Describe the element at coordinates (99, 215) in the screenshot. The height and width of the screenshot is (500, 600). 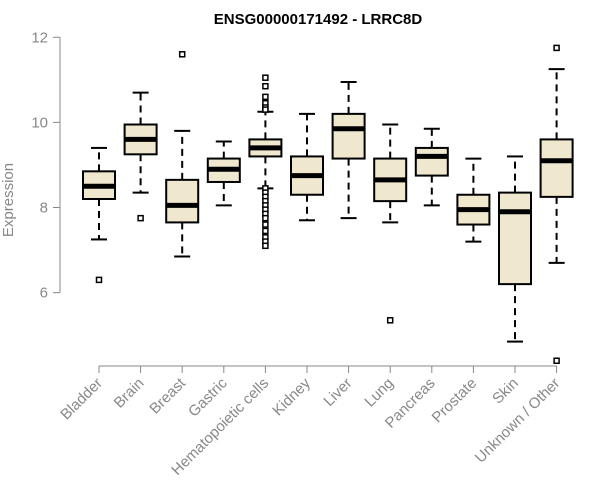
I see `box-bladder` at that location.